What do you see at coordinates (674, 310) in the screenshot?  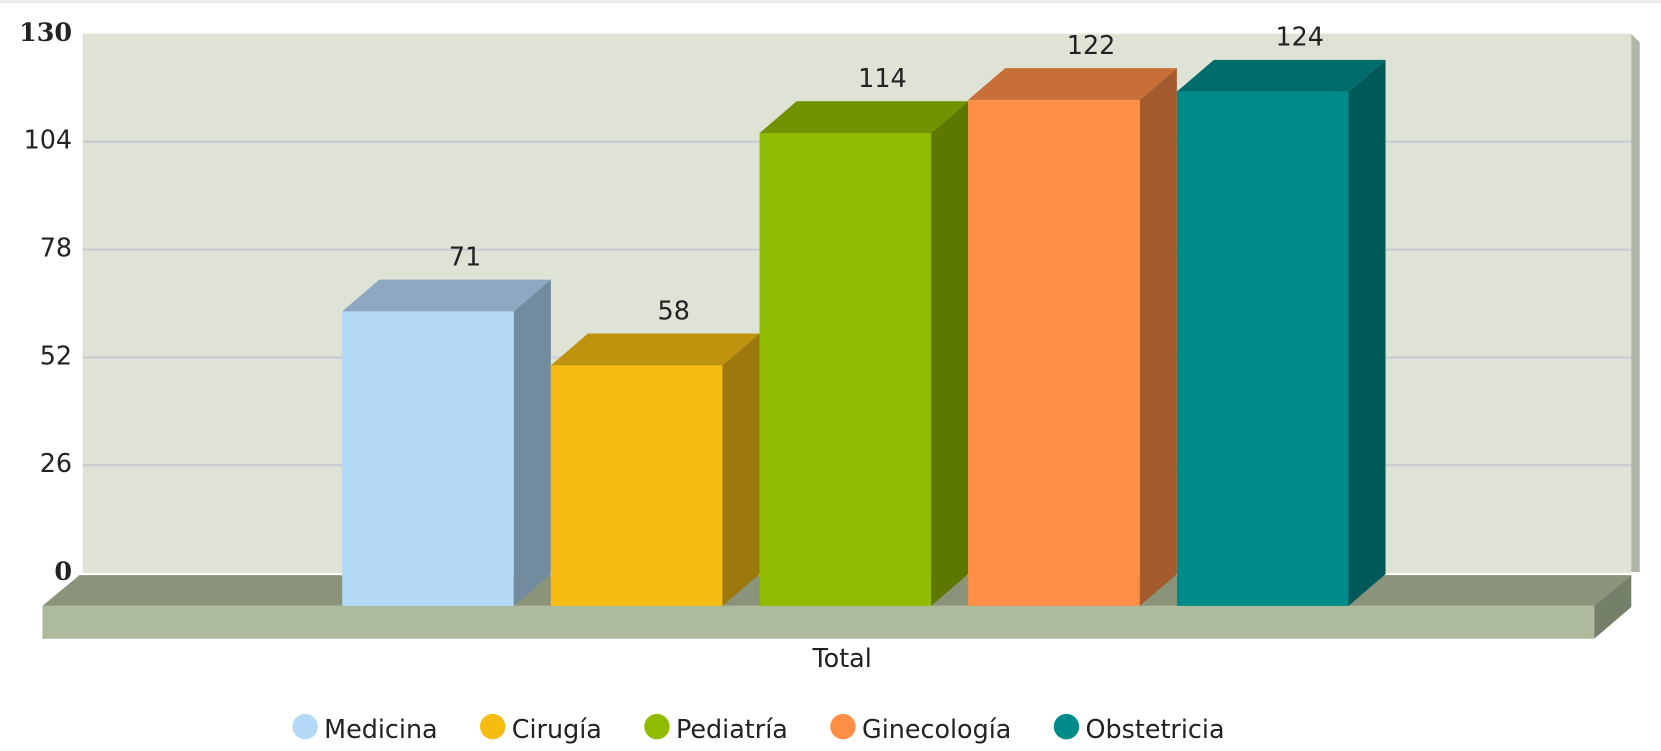 I see `value-label: 58` at bounding box center [674, 310].